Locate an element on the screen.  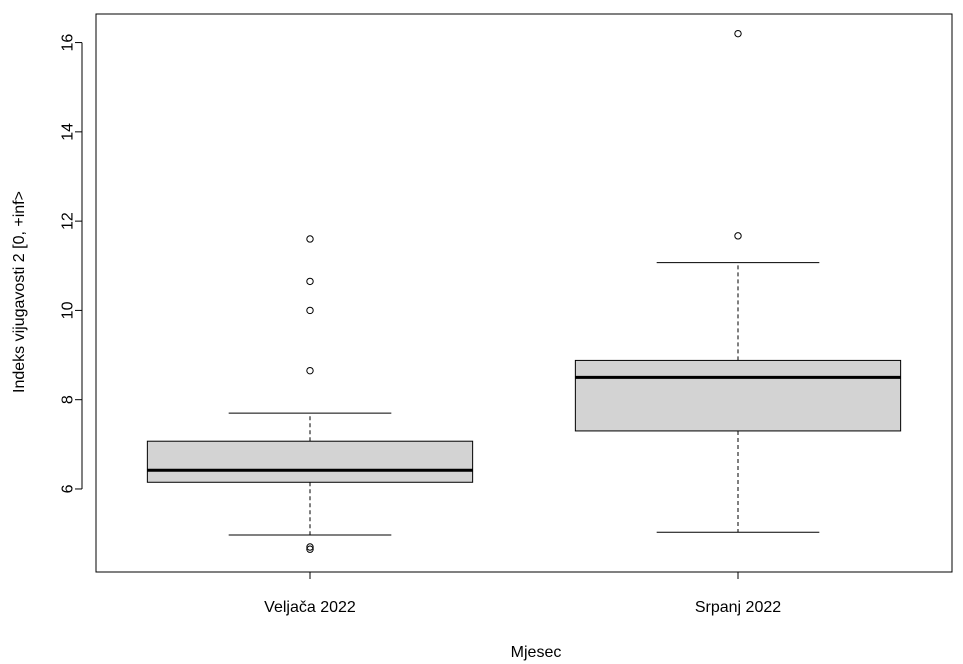
y-tick-label: 6 is located at coordinates (68, 488).